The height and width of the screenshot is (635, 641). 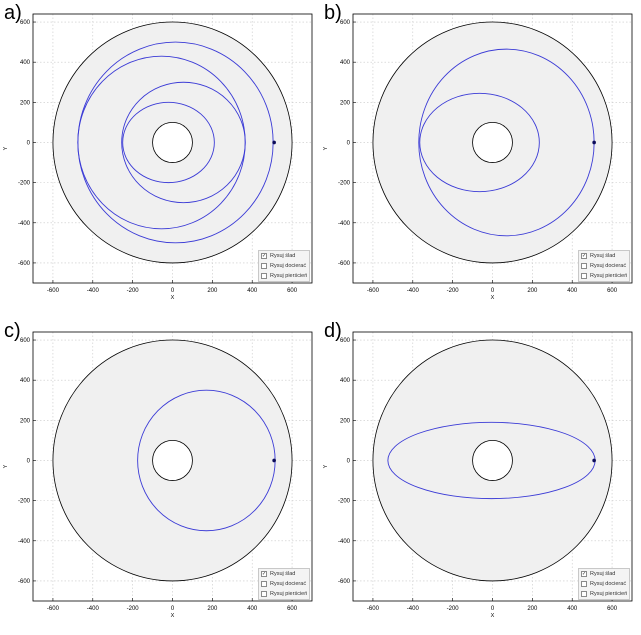 I want to click on panel-label-b: b), so click(x=333, y=13).